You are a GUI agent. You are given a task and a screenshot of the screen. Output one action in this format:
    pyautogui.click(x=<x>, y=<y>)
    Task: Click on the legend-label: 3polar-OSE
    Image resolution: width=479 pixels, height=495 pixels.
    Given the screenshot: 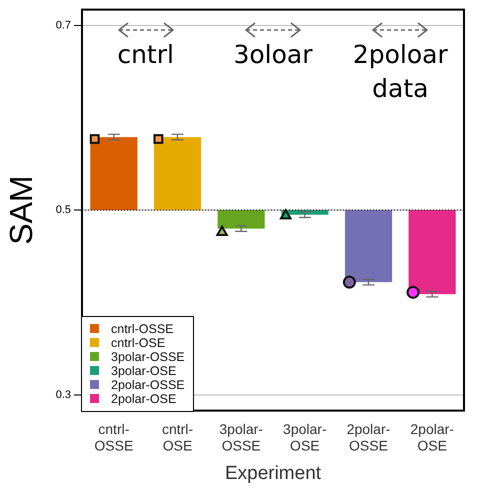 What is the action you would take?
    pyautogui.click(x=143, y=371)
    